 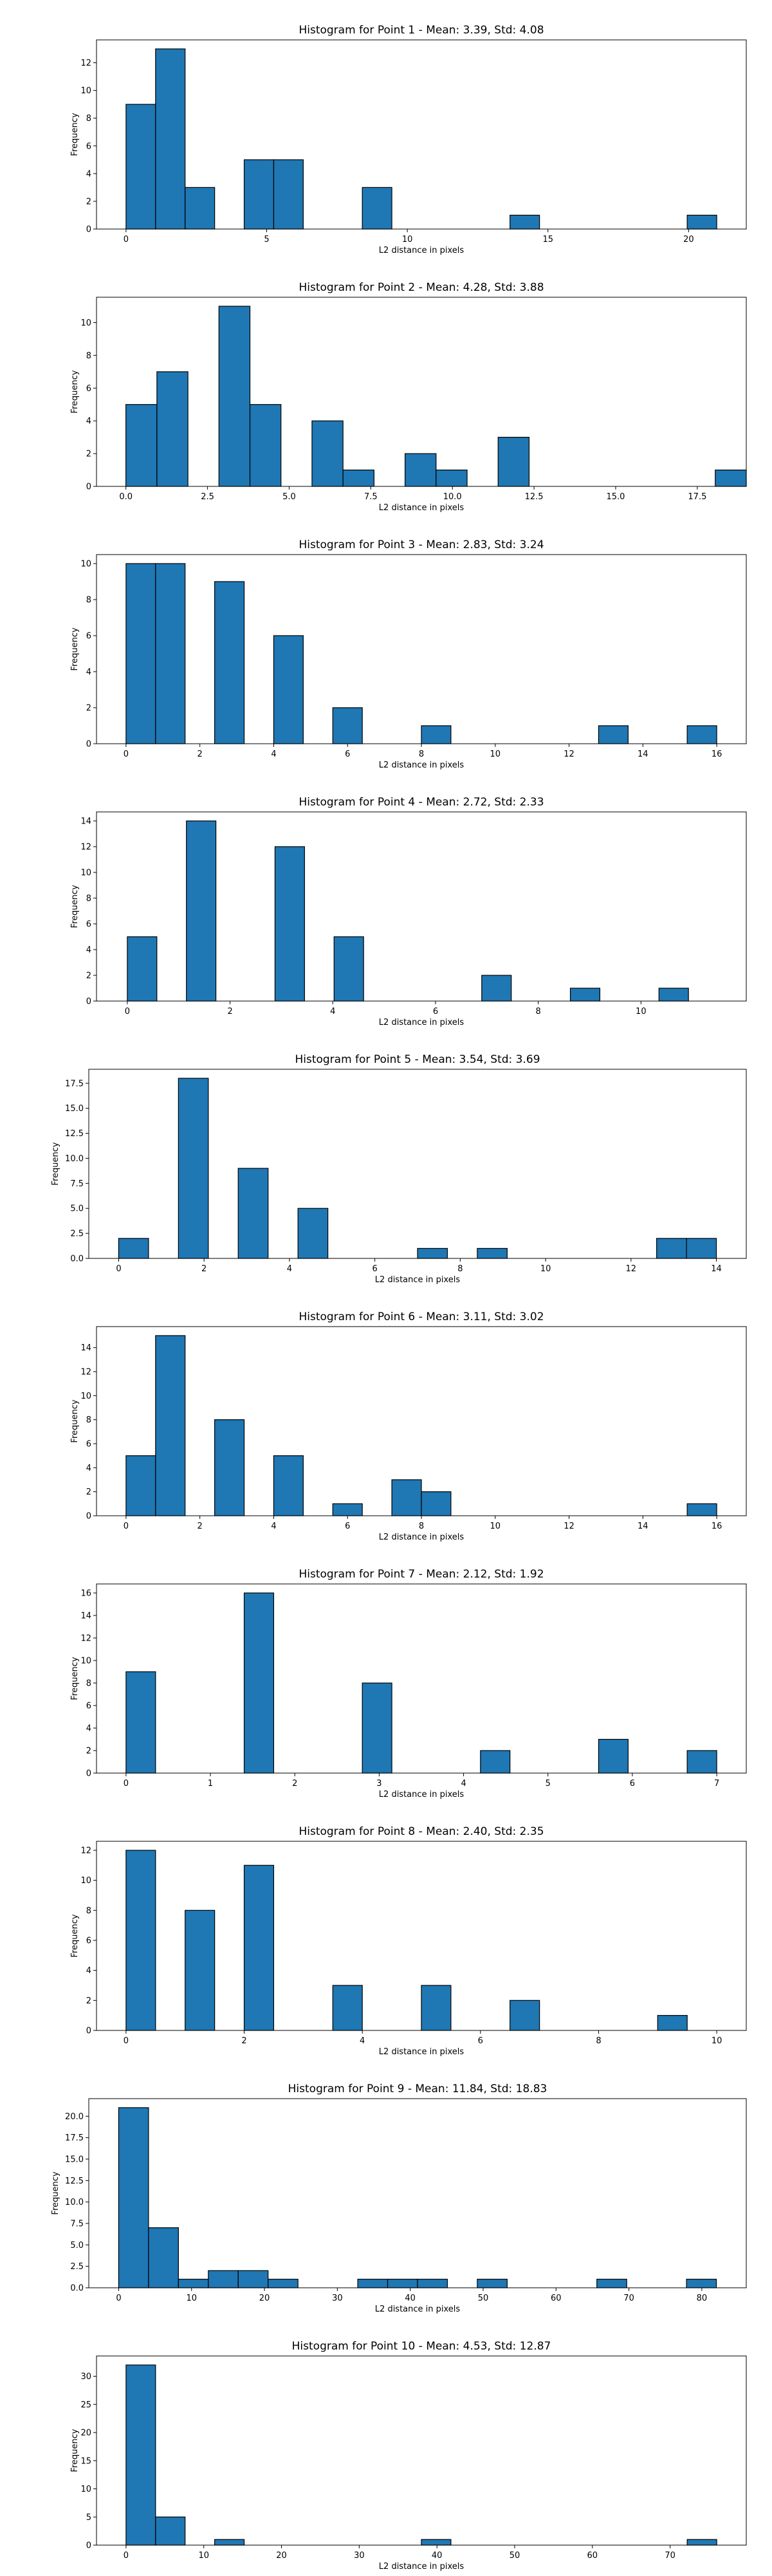 I want to click on y-axis-label: Frequency, so click(x=75, y=1420).